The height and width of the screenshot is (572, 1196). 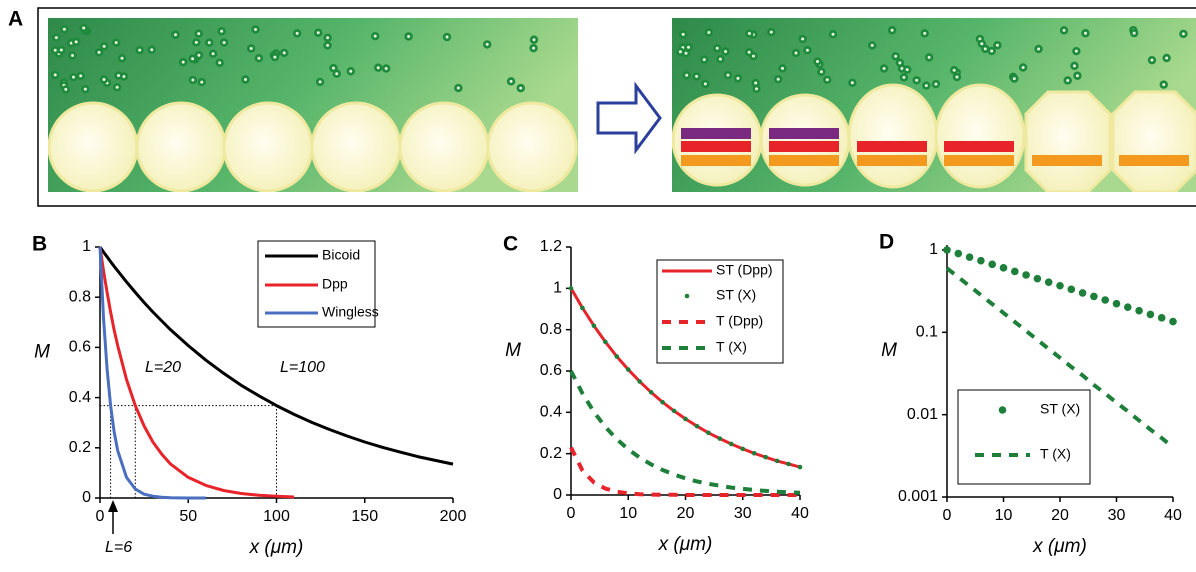 What do you see at coordinates (350, 312) in the screenshot?
I see `legend-label: Wingless` at bounding box center [350, 312].